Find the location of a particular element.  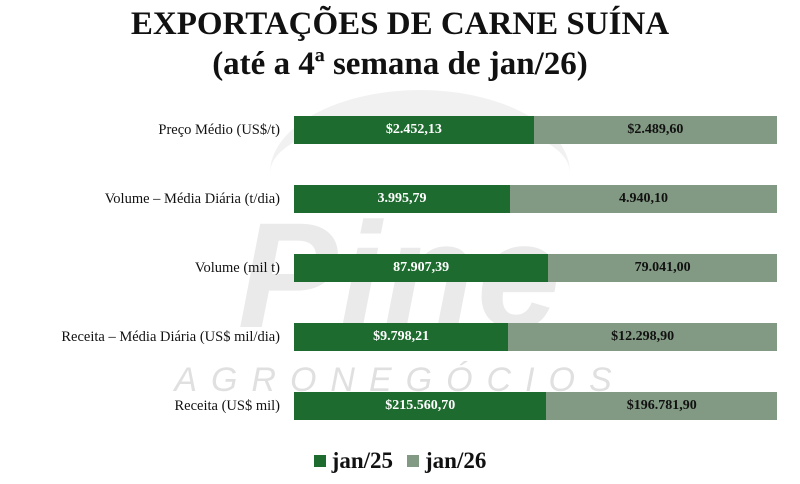

chart-title: EXPORTAÇÕES DE CARNE SUÍNA is located at coordinates (400, 24).